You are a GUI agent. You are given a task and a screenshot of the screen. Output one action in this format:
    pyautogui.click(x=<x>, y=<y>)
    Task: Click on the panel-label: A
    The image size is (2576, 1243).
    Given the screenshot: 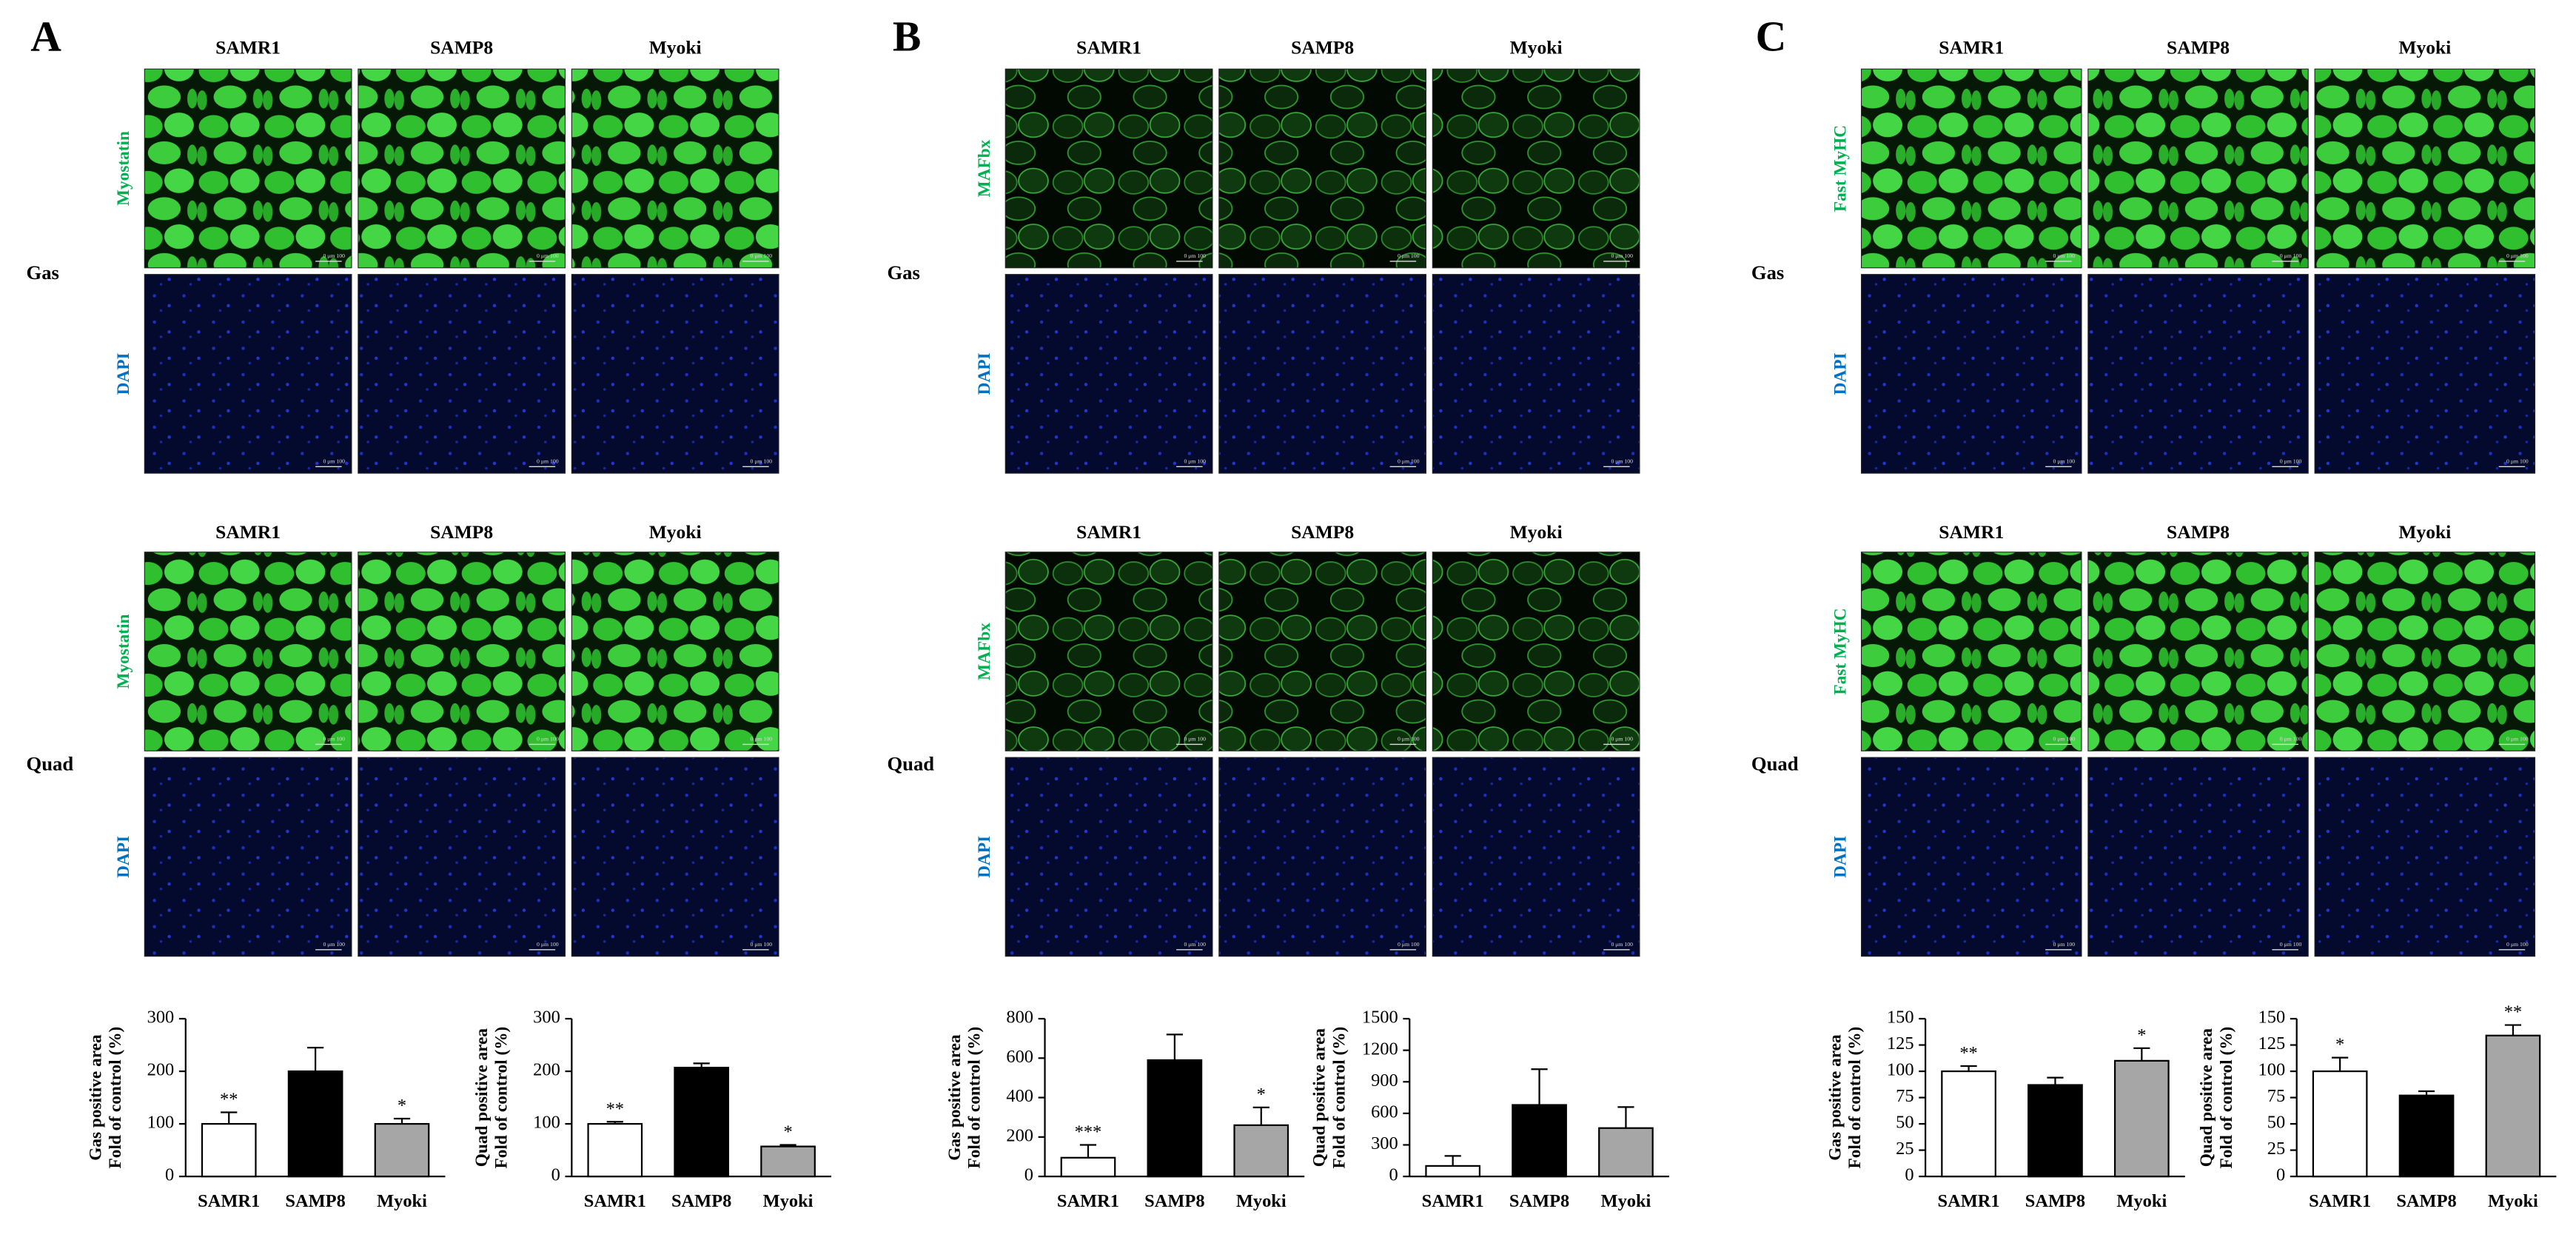 What is the action you would take?
    pyautogui.click(x=45, y=37)
    